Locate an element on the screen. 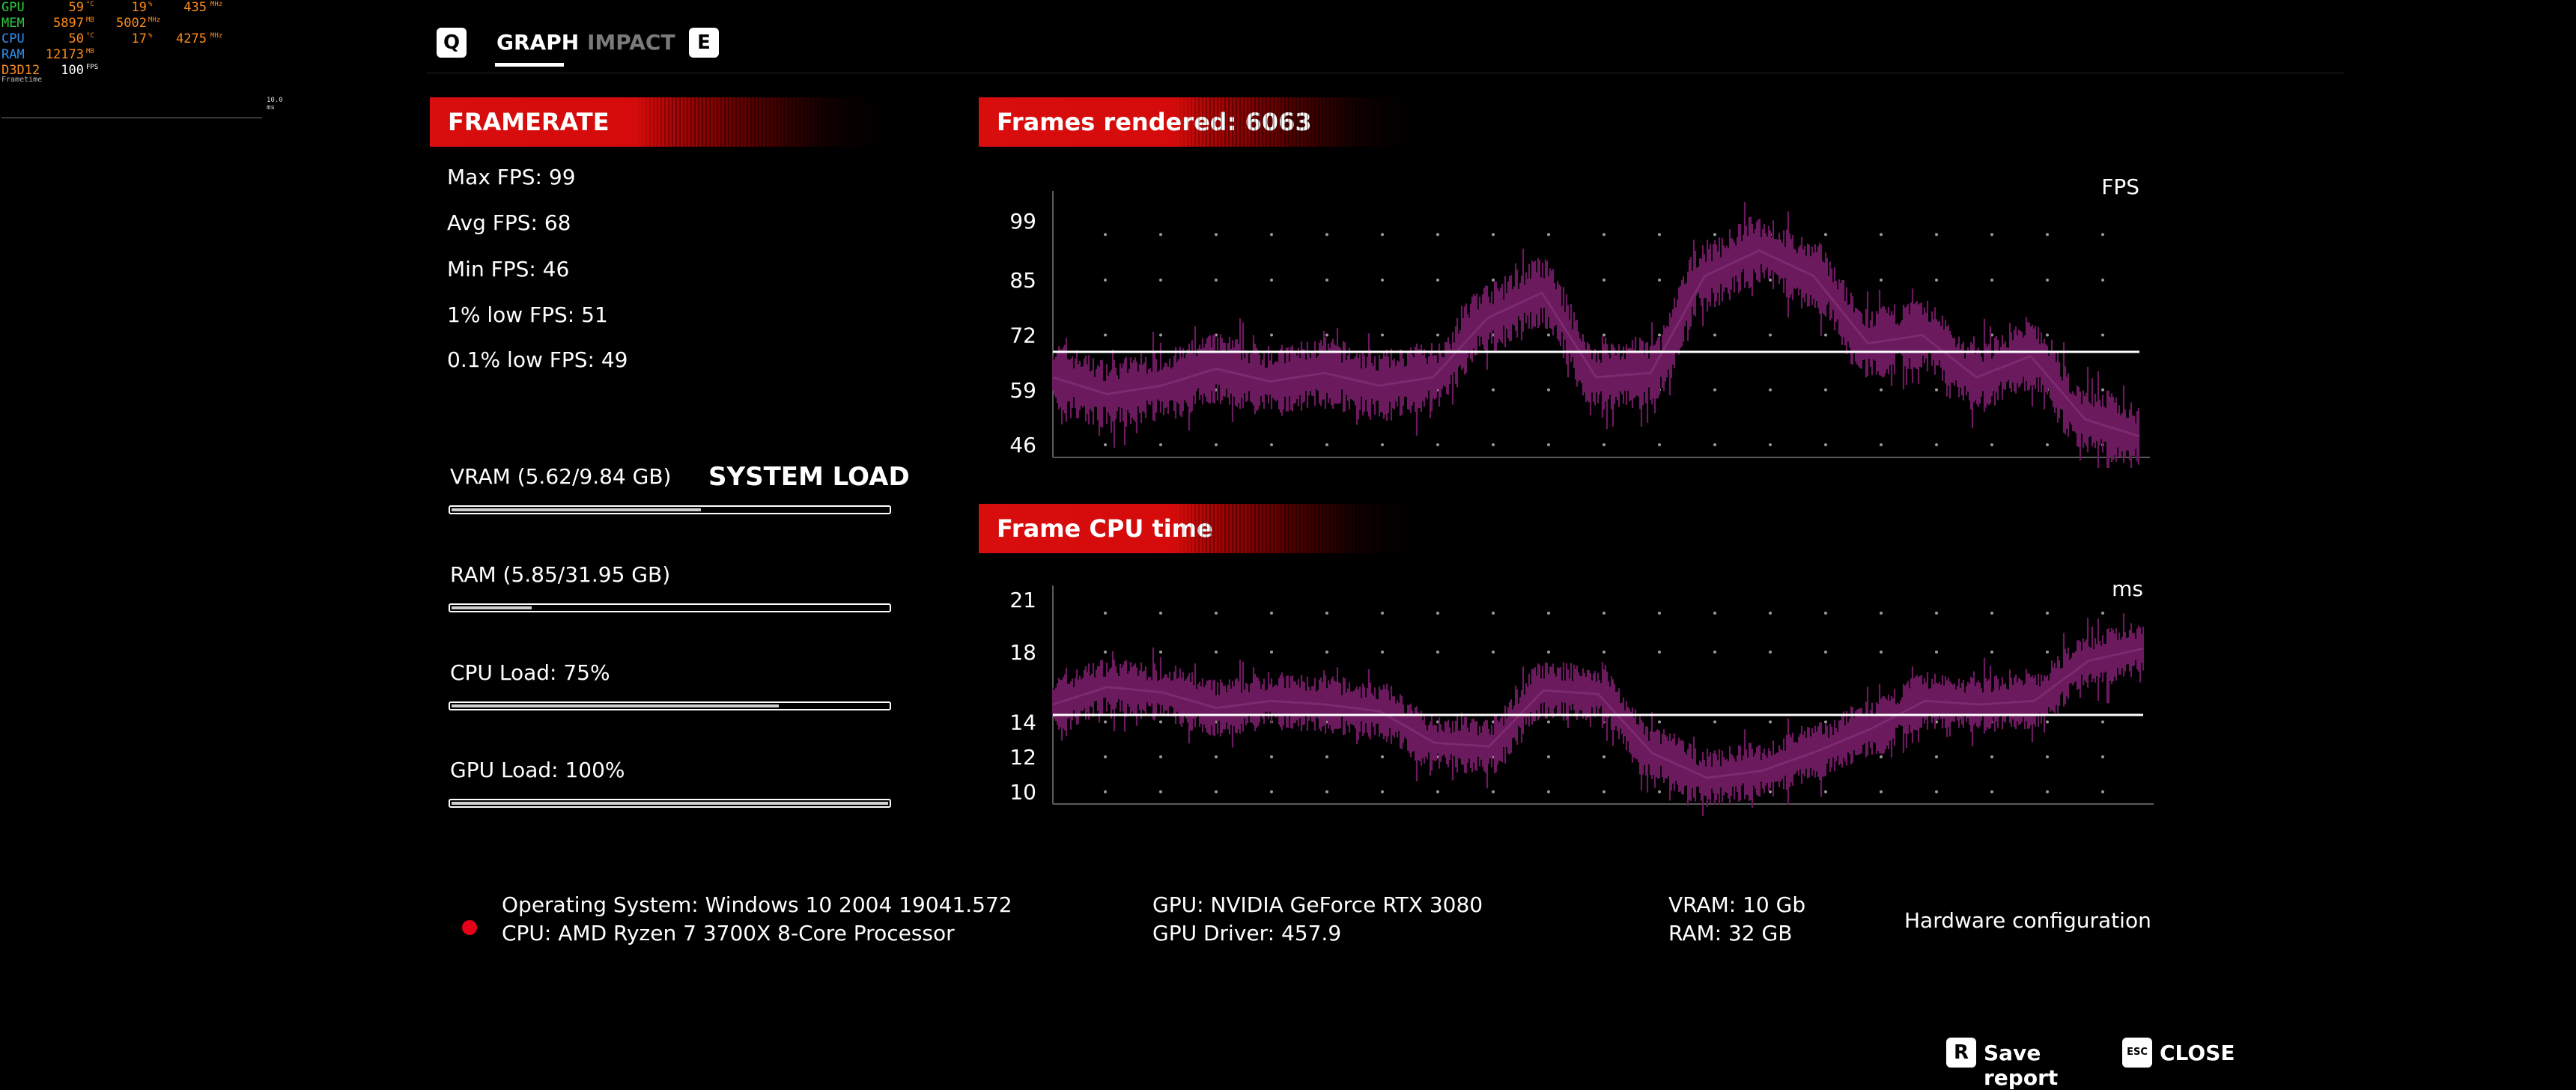 This screenshot has width=2576, height=1090. y-tick-label: 14 is located at coordinates (1022, 722).